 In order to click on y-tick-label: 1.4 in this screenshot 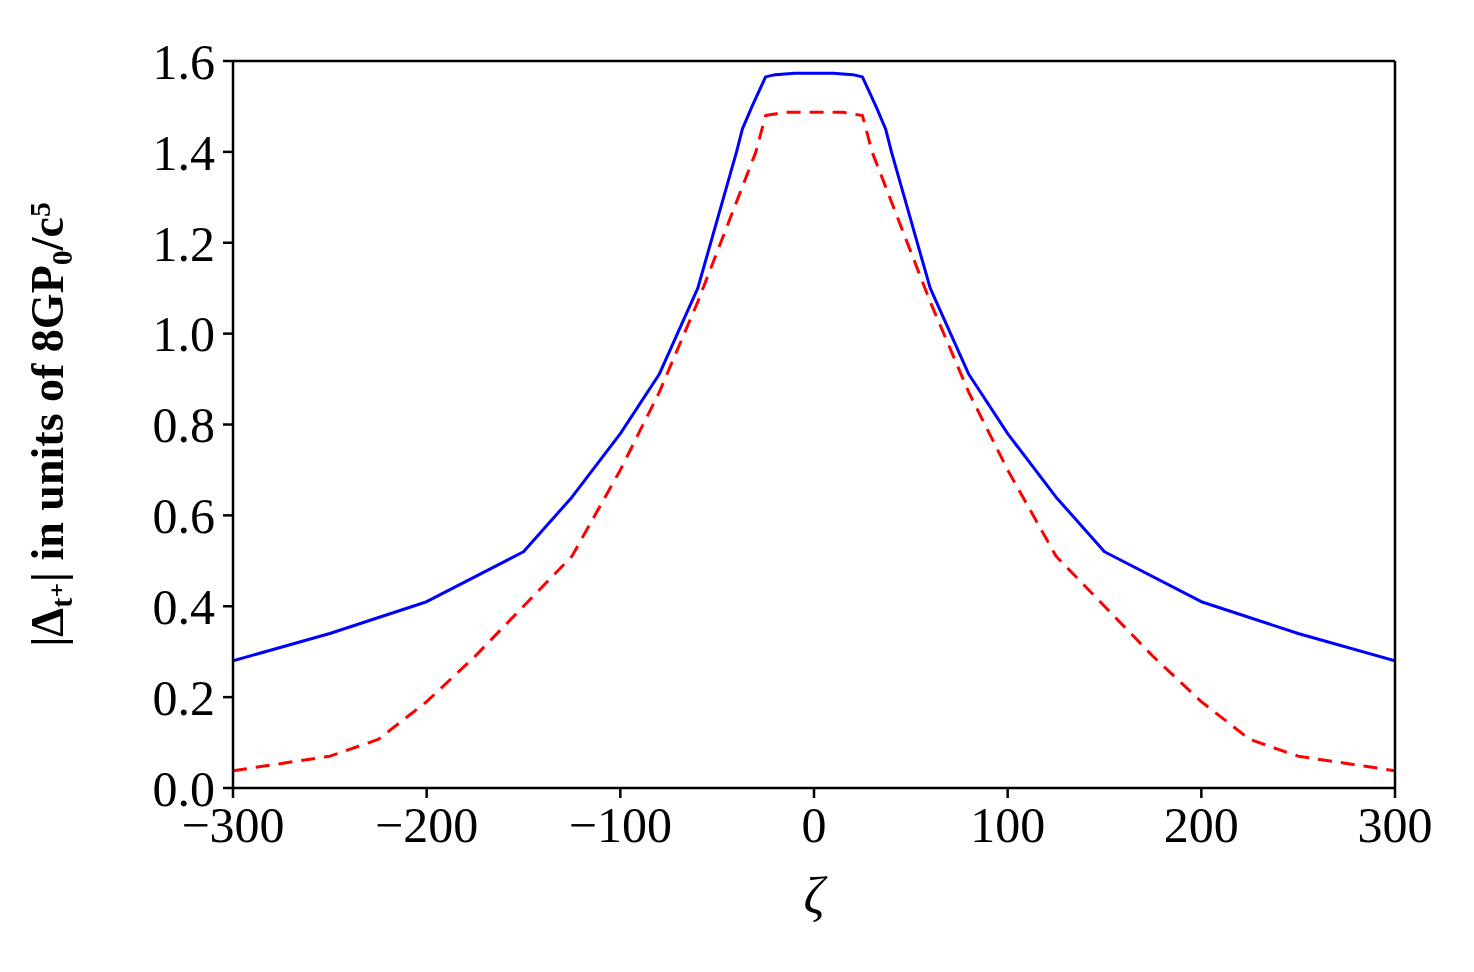, I will do `click(183, 152)`.